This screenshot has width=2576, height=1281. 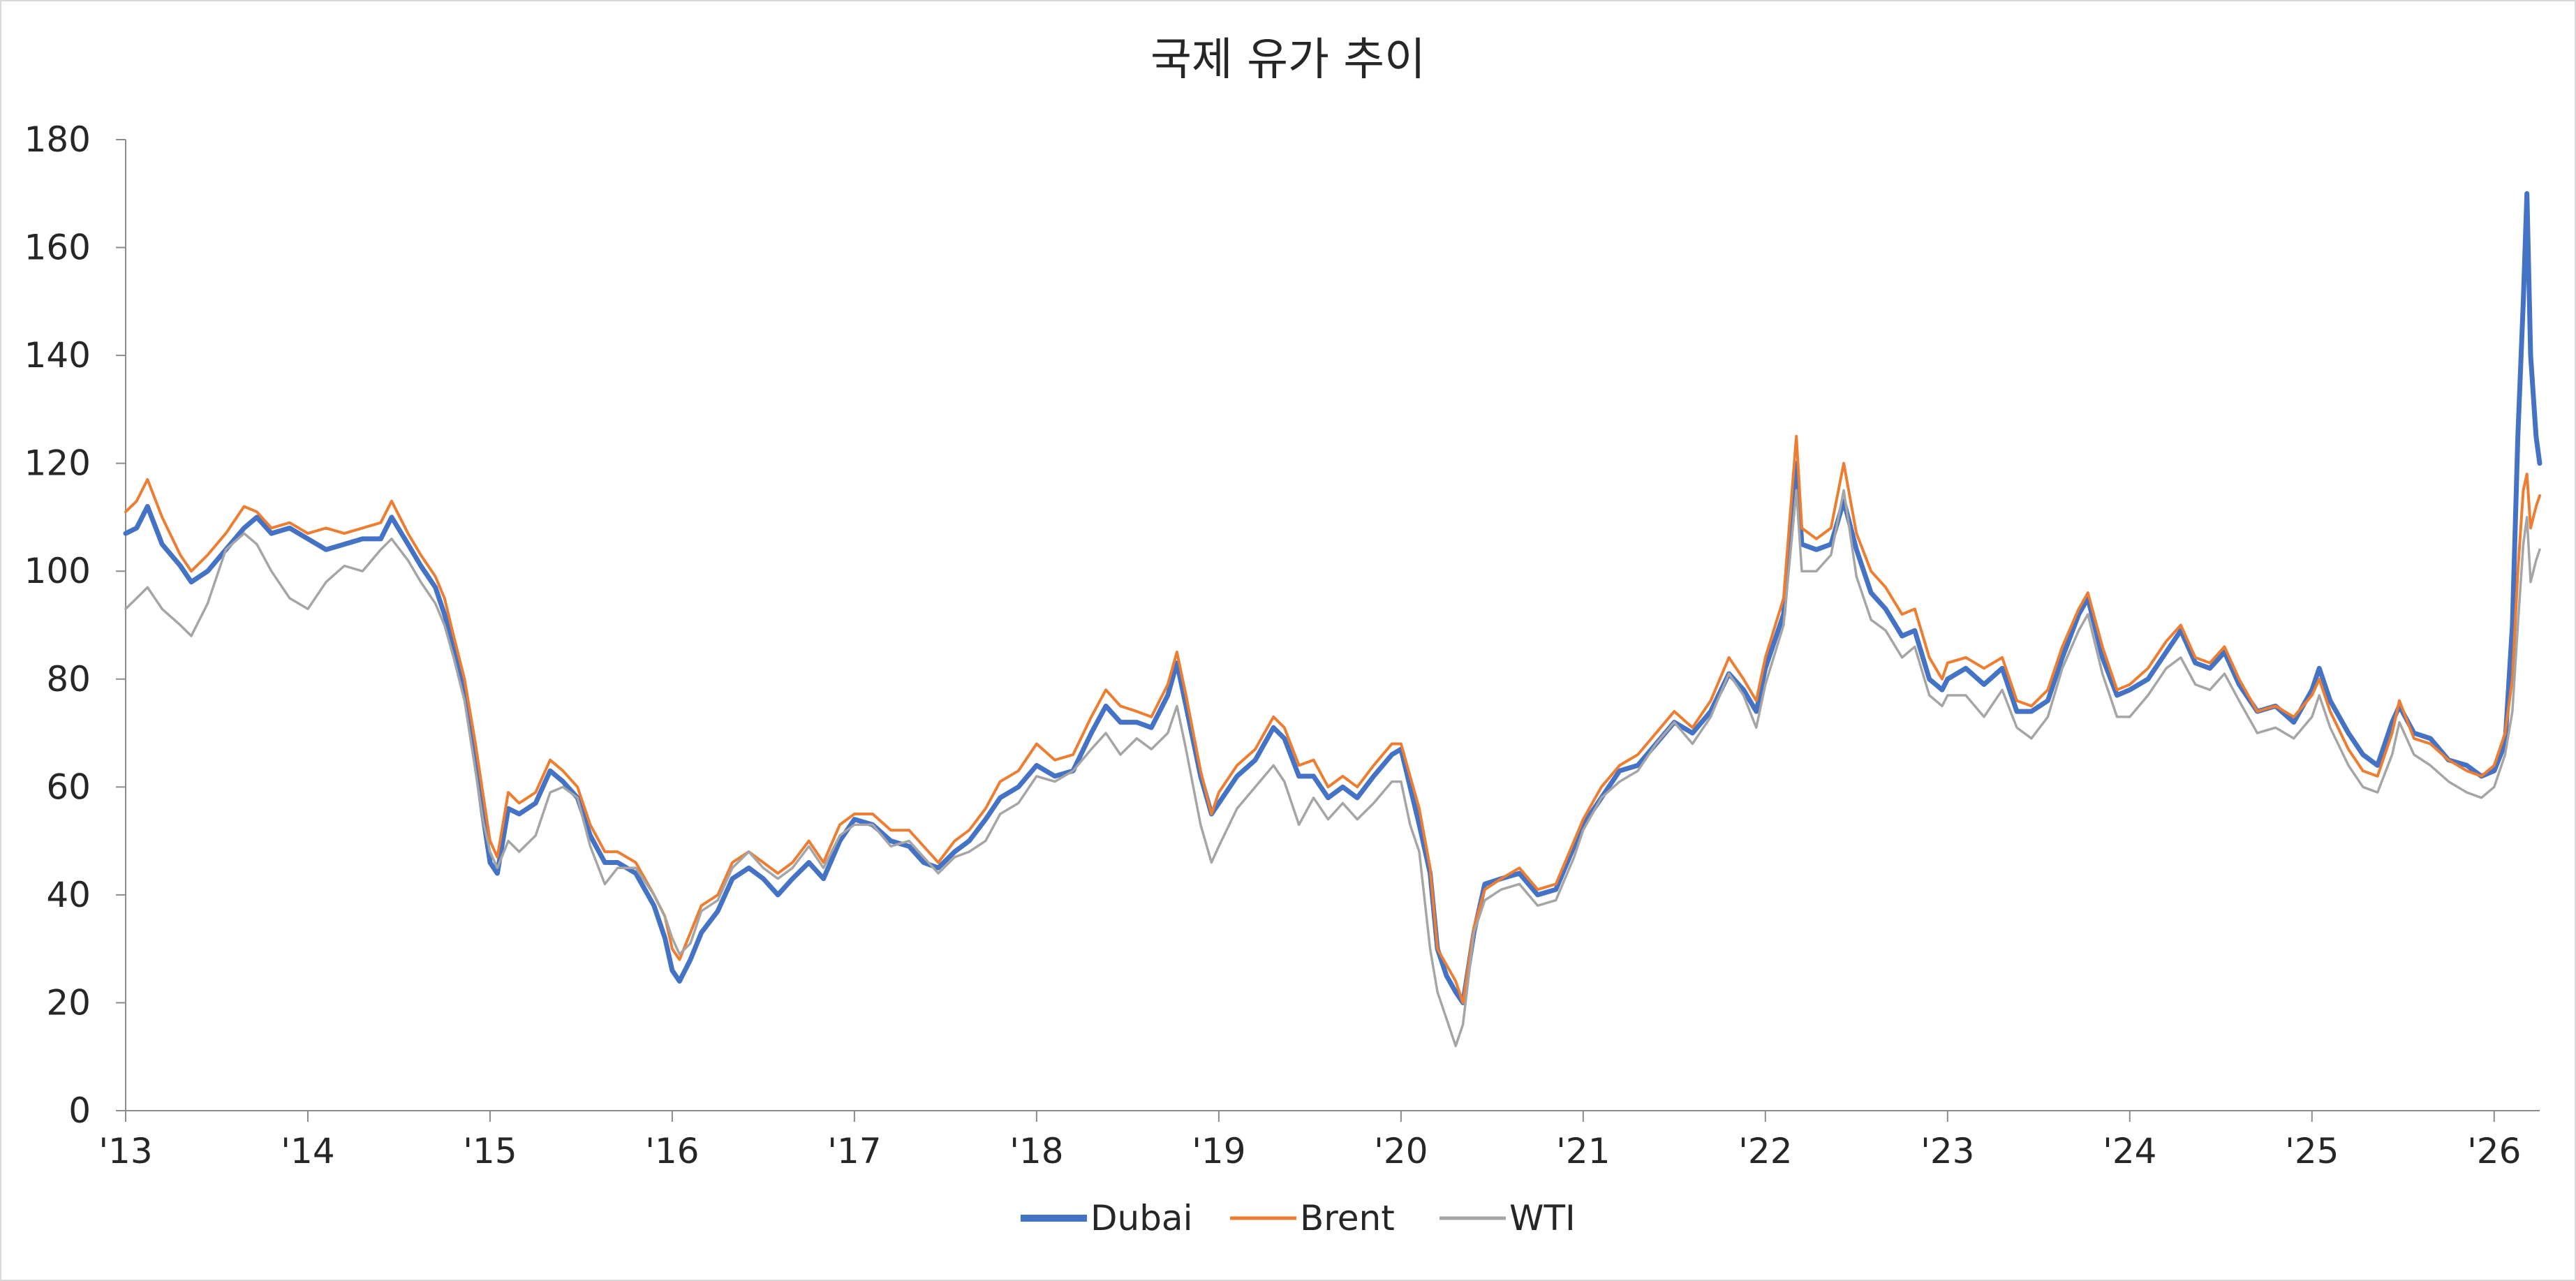 I want to click on y-tick-label: 80, so click(x=68, y=679).